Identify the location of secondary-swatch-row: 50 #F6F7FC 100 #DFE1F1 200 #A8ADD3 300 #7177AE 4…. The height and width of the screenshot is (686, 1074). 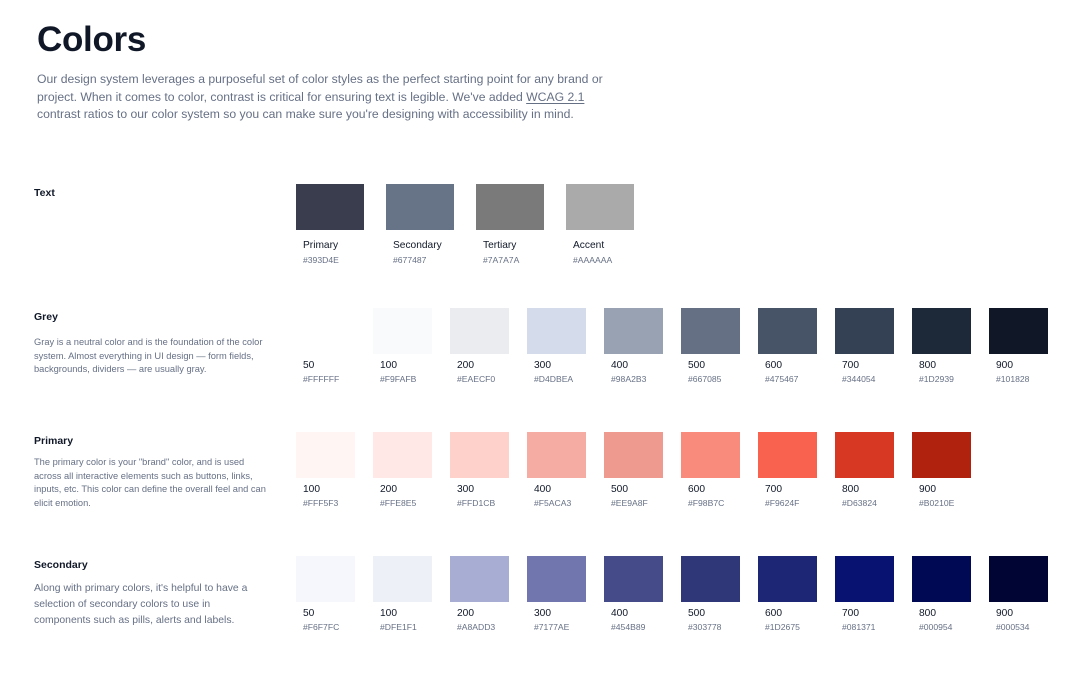
(681, 595).